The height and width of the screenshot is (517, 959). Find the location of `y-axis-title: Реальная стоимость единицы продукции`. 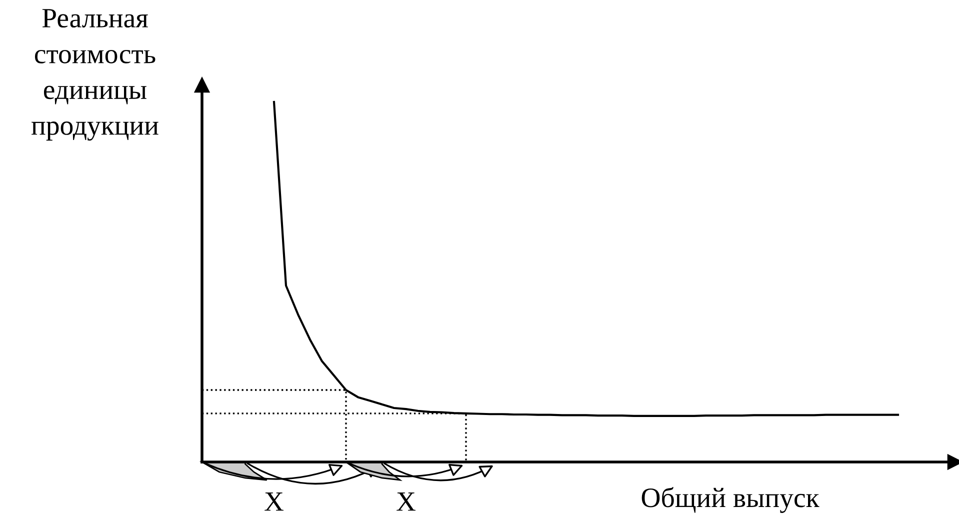

y-axis-title: Реальная стоимость единицы продукции is located at coordinates (95, 75).